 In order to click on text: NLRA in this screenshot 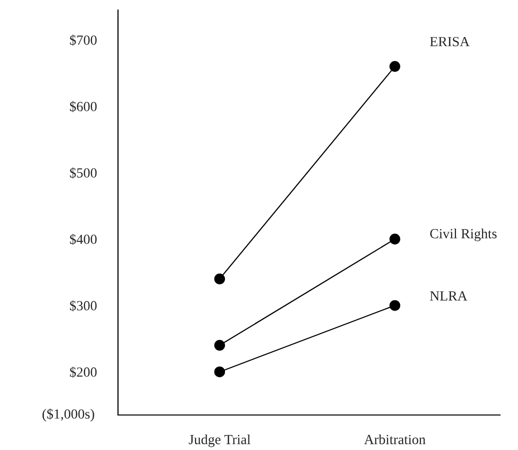, I will do `click(449, 295)`.